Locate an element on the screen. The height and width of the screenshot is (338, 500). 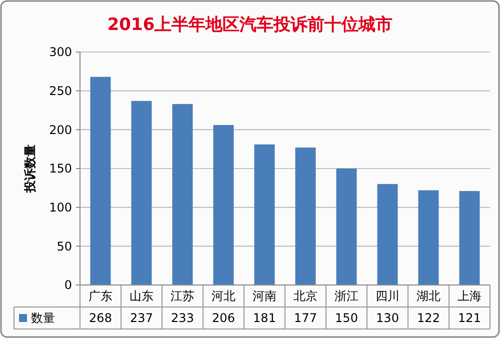
x-tick-label: 湖北 is located at coordinates (428, 296).